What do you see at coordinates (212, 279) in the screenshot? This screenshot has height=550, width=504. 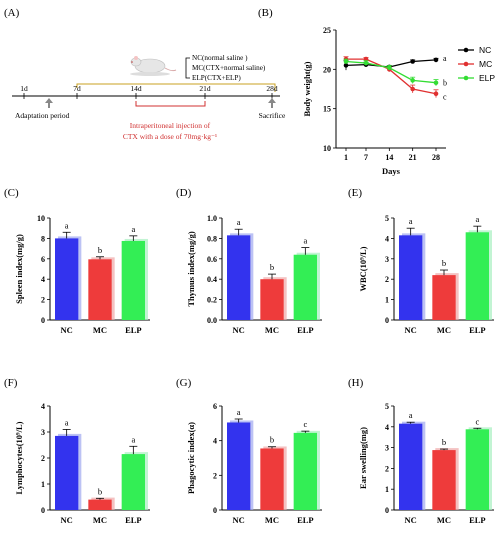 I see `y-tick-label: 0.4` at bounding box center [212, 279].